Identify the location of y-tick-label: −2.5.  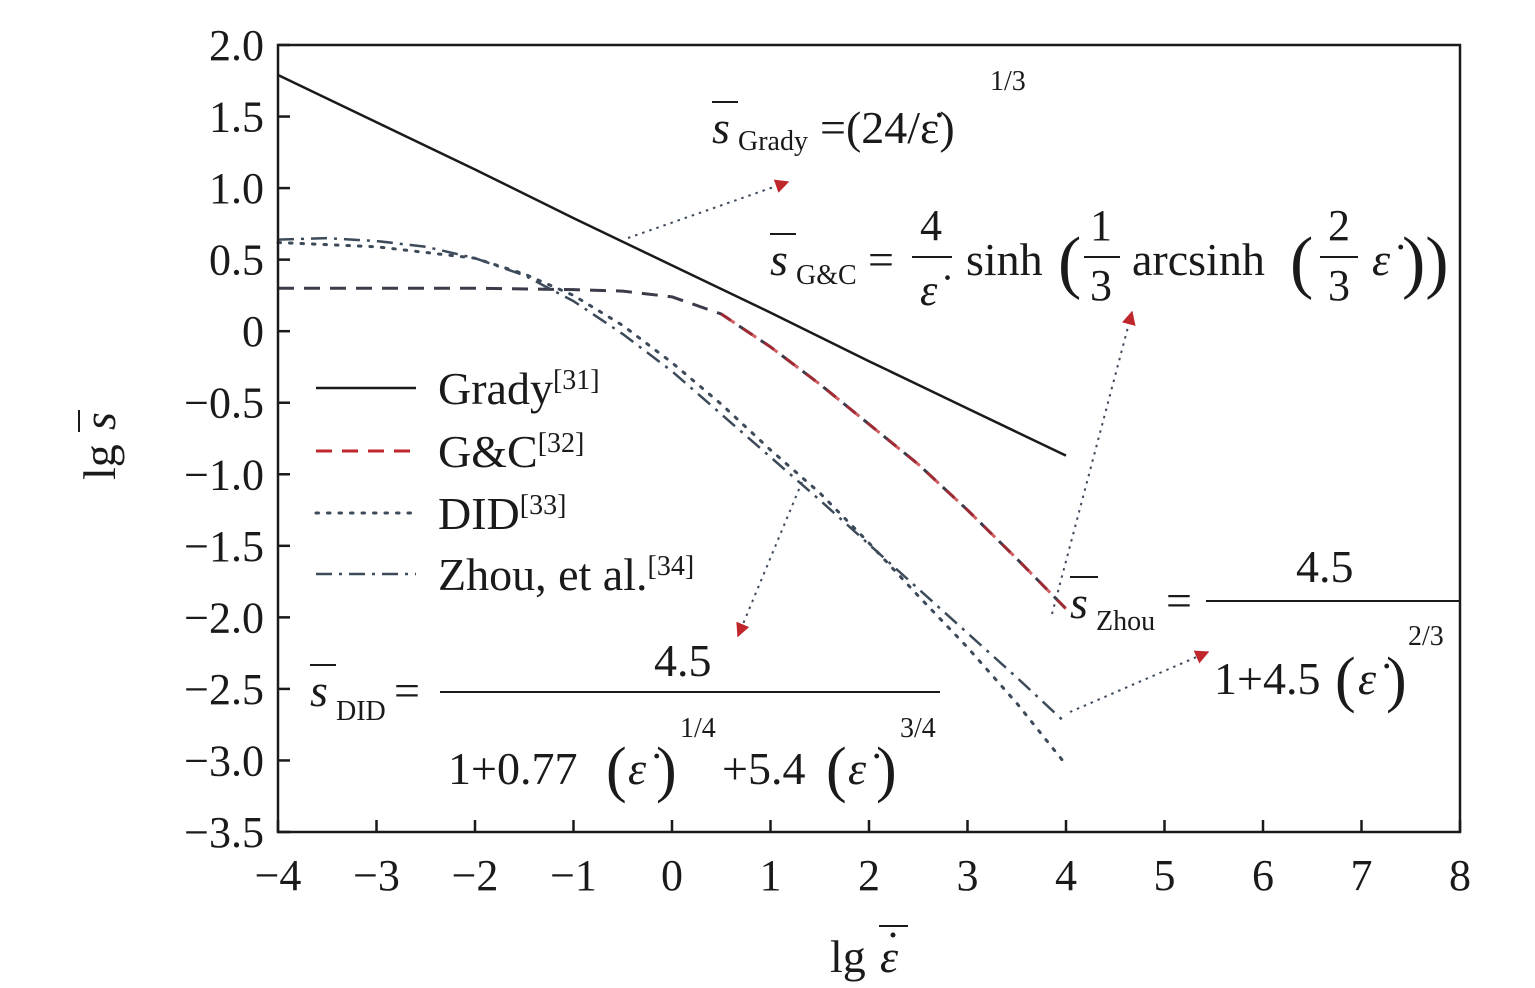
(224, 689).